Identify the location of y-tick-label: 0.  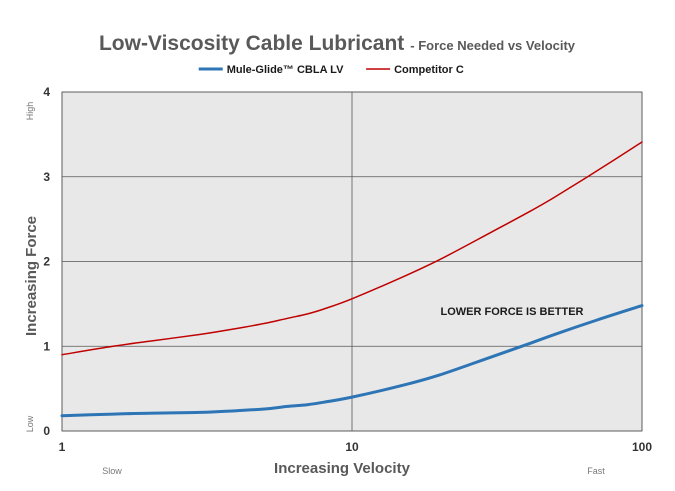
(46, 431).